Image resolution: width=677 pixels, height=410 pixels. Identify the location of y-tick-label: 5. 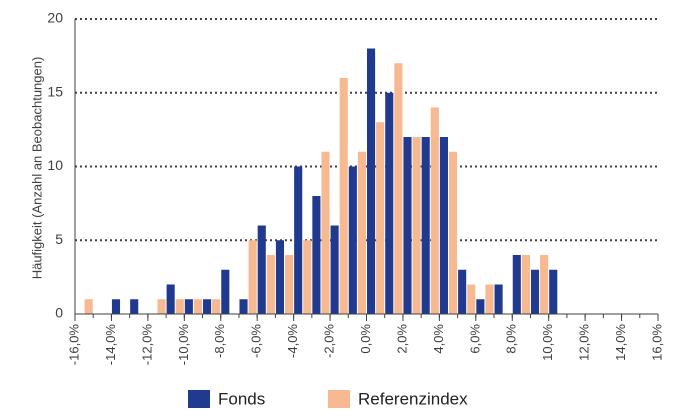
(59, 239).